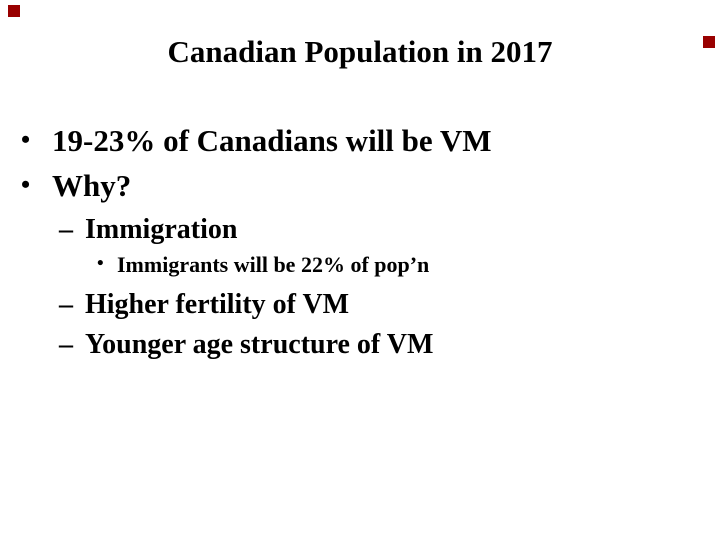  Describe the element at coordinates (259, 344) in the screenshot. I see `bullet-text: Younger age structure of VM` at that location.